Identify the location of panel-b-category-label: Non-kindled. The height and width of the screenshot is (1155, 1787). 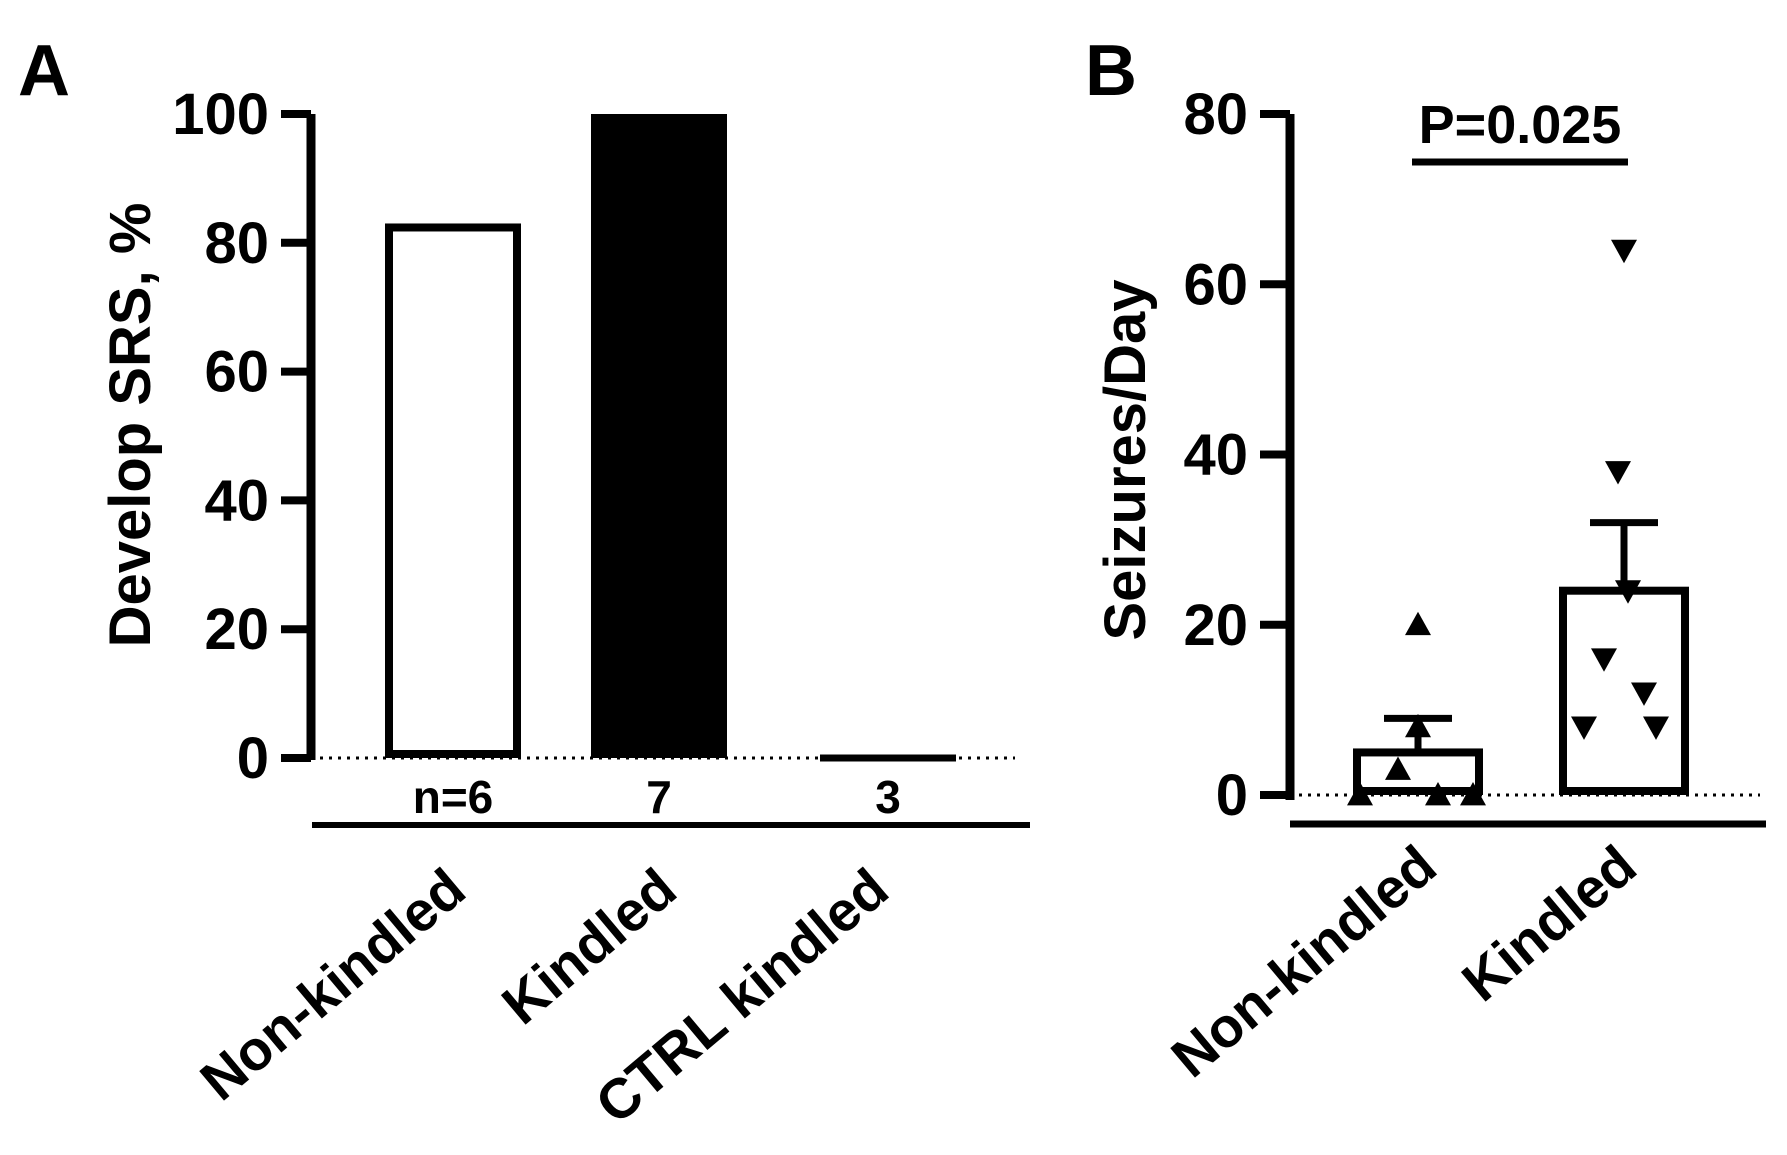
(1303, 961).